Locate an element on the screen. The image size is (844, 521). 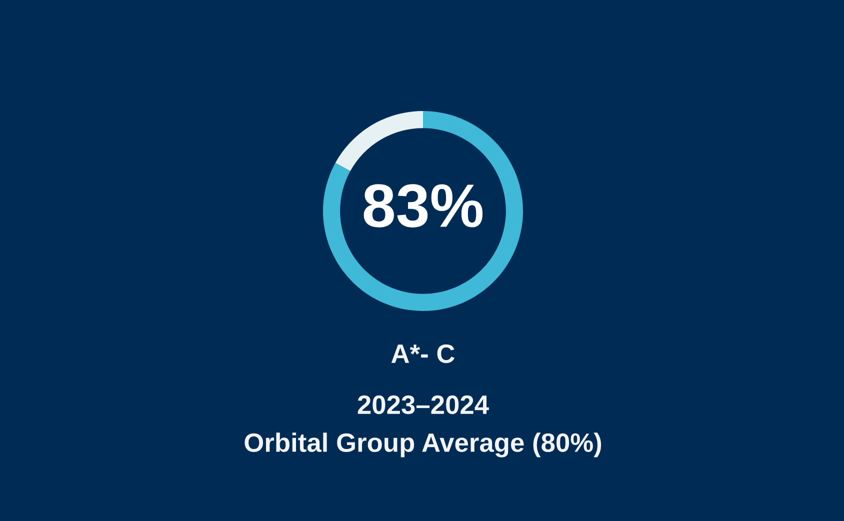
text: Orbital Group Average (80%) is located at coordinates (423, 445).